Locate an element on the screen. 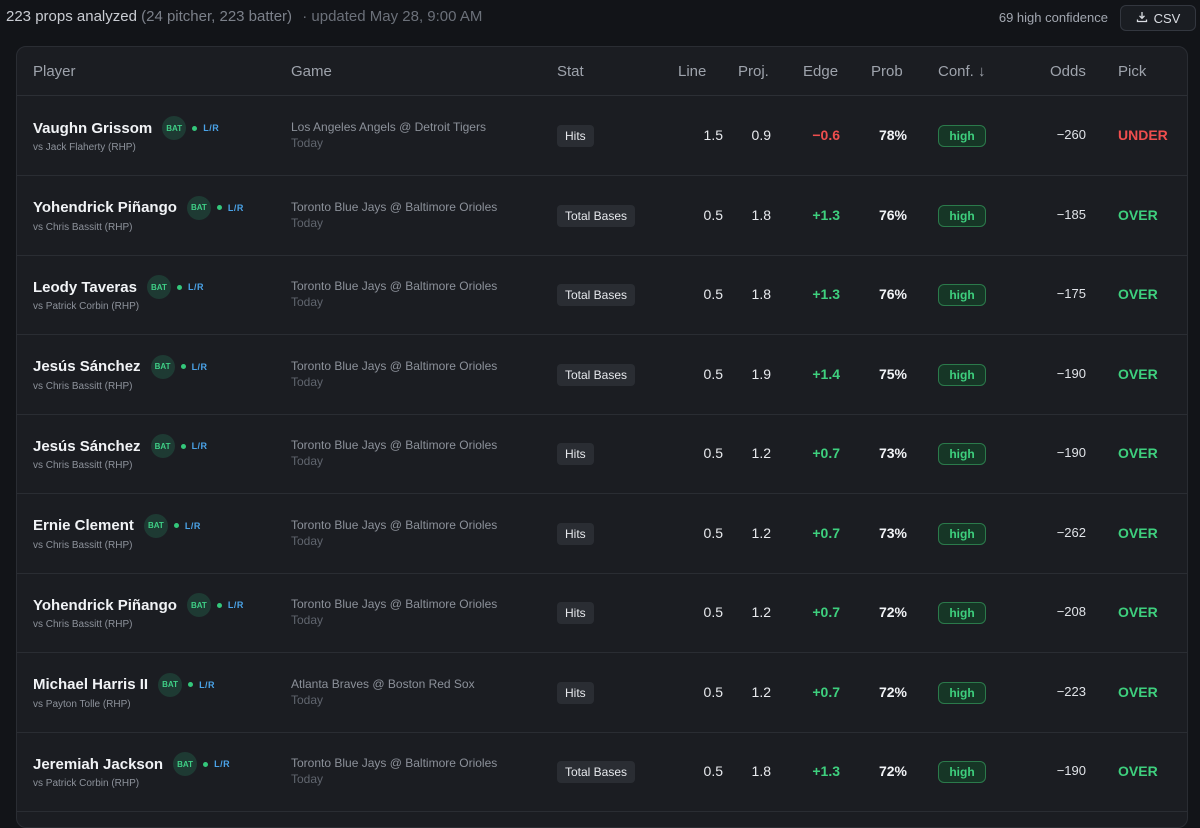 The width and height of the screenshot is (1200, 828). col-player: Player is located at coordinates (54, 71).